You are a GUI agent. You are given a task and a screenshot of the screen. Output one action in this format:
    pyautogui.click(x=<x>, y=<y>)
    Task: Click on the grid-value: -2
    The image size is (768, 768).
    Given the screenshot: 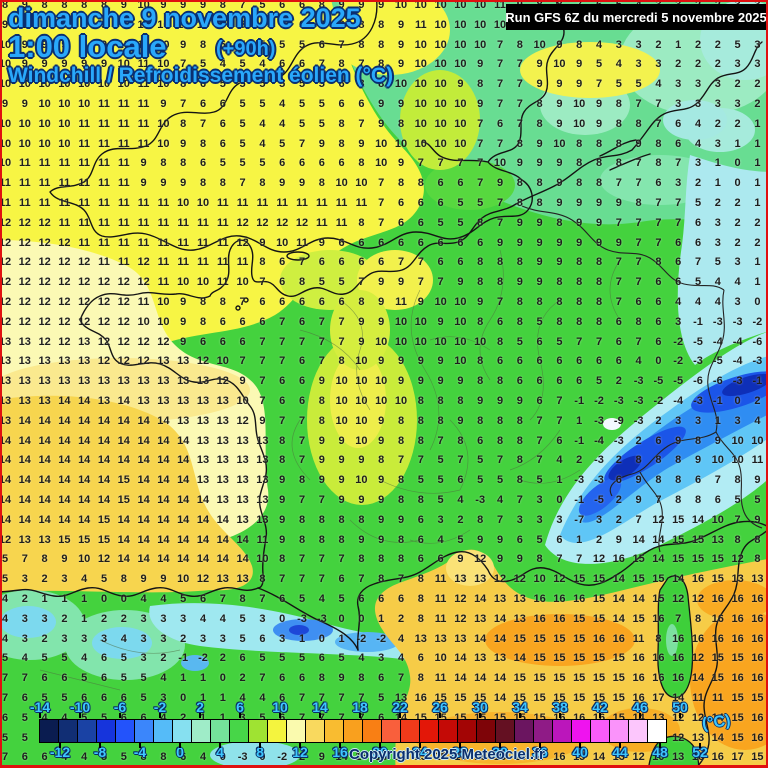 What is the action you would take?
    pyautogui.click(x=658, y=401)
    